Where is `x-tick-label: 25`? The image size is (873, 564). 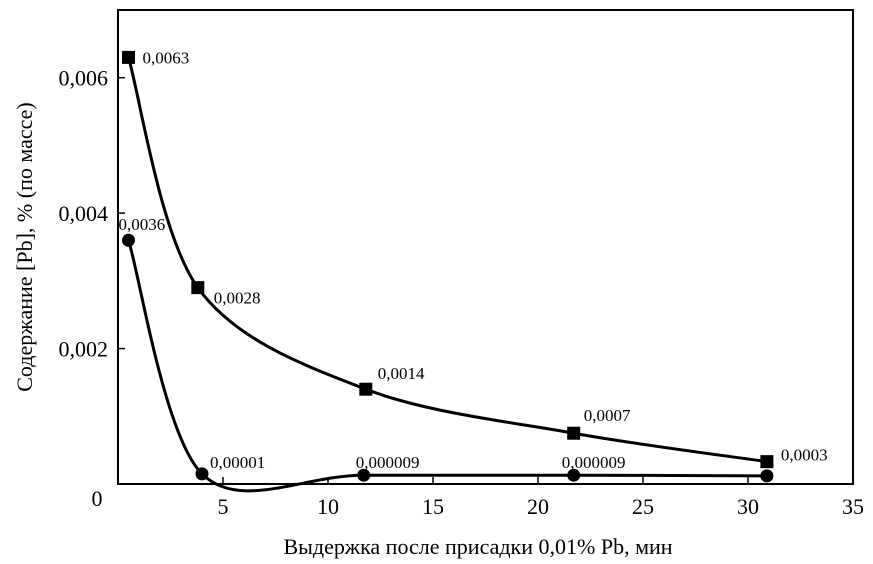
x-tick-label: 25 is located at coordinates (643, 506).